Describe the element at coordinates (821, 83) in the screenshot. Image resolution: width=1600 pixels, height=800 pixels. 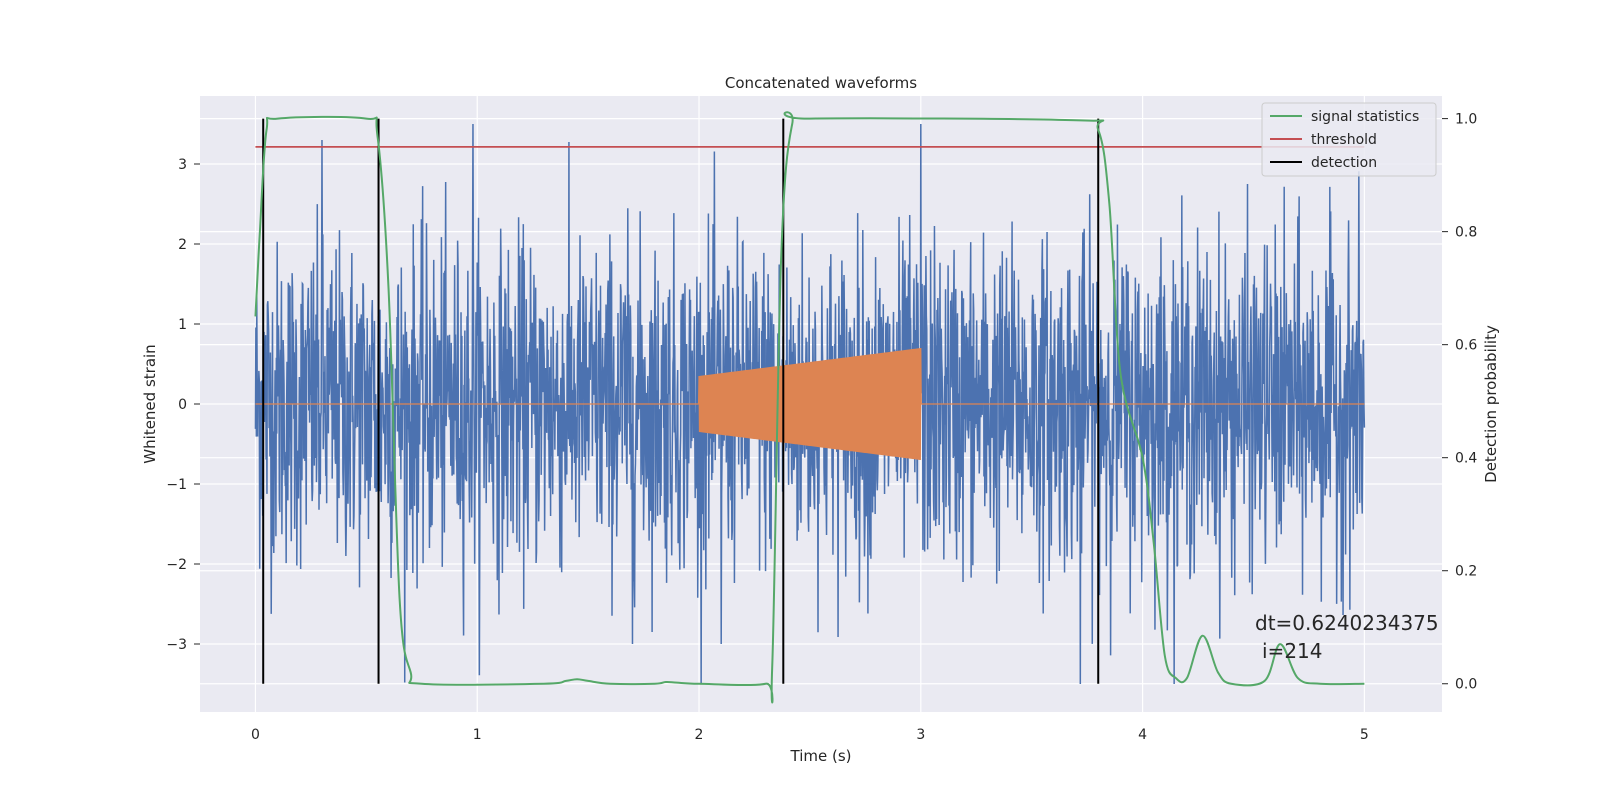
I see `chart-title: Concatenated waveforms` at that location.